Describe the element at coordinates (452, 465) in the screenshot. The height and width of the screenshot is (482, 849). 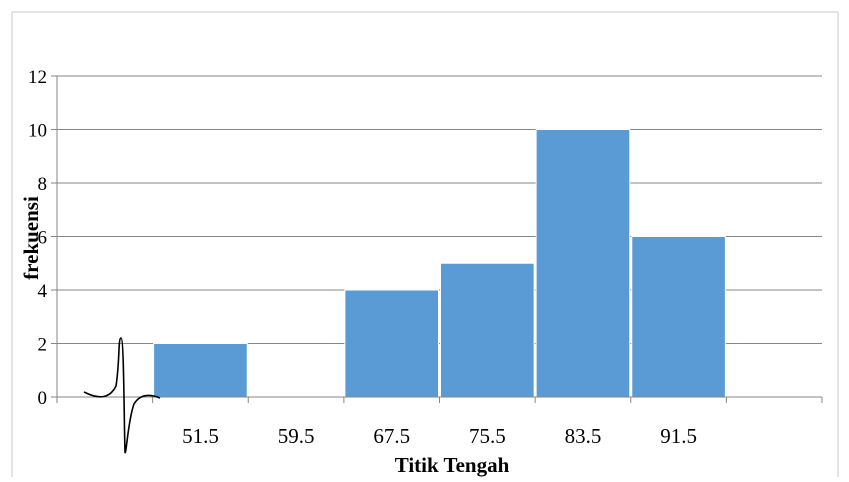
I see `x-axis-label: Titik Tengah` at that location.